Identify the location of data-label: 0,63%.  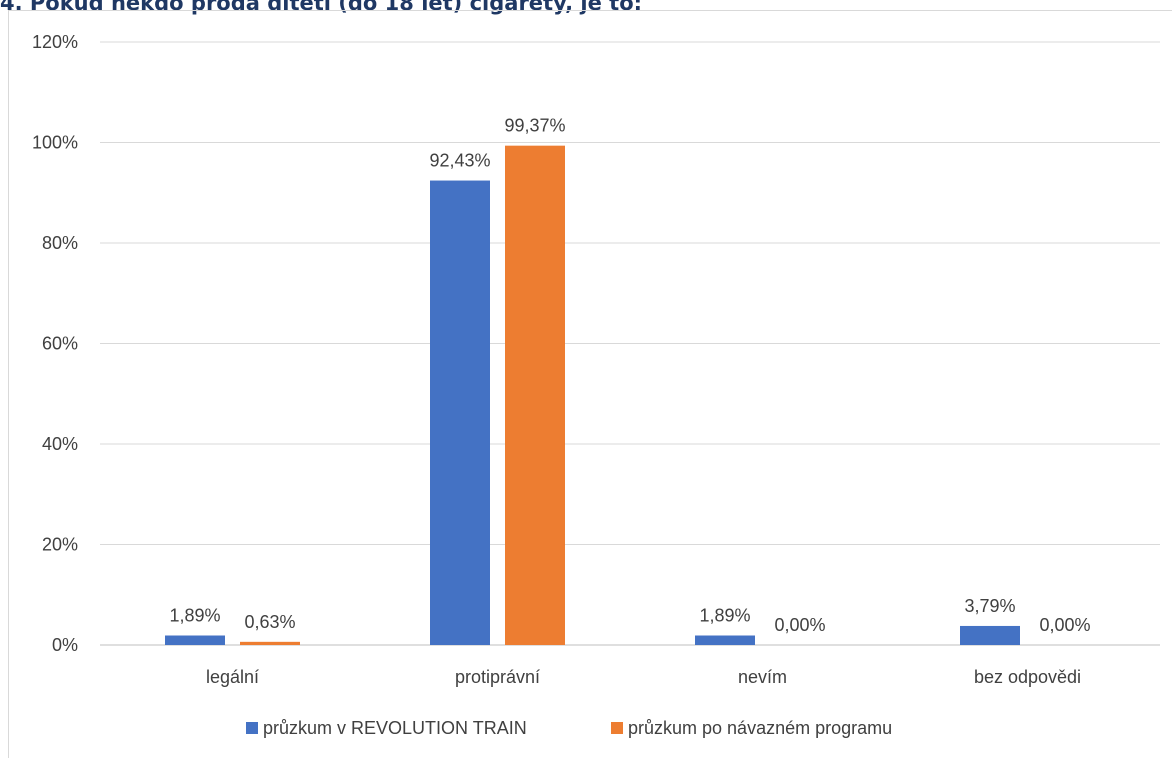
(269, 622).